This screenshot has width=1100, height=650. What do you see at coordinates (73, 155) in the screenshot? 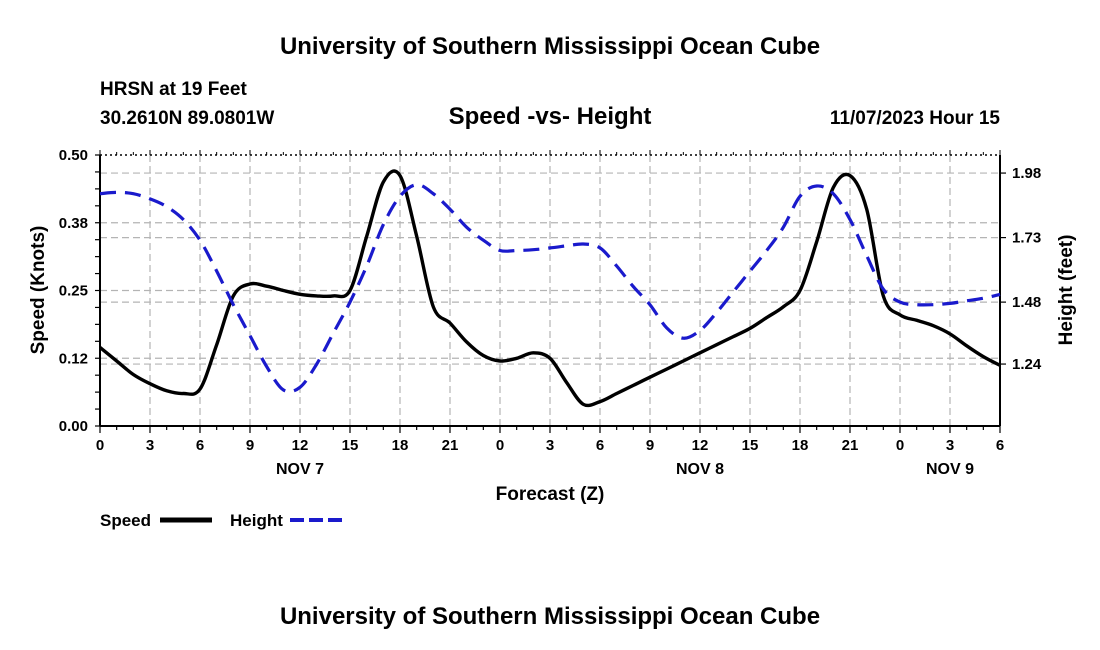
I see `y-tick-label: 0.50` at bounding box center [73, 155].